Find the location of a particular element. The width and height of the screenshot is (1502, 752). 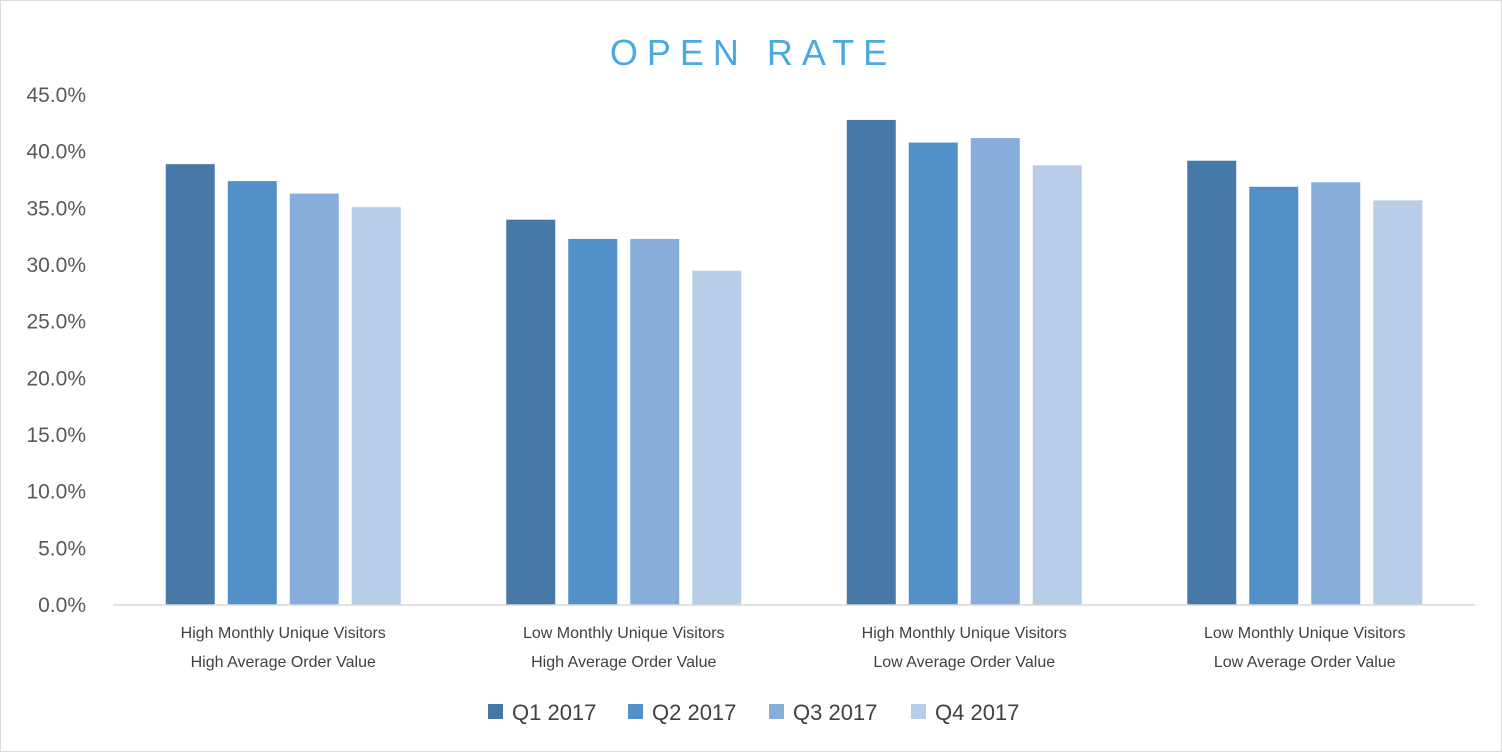

chart-title: OPEN RATE is located at coordinates (753, 52).